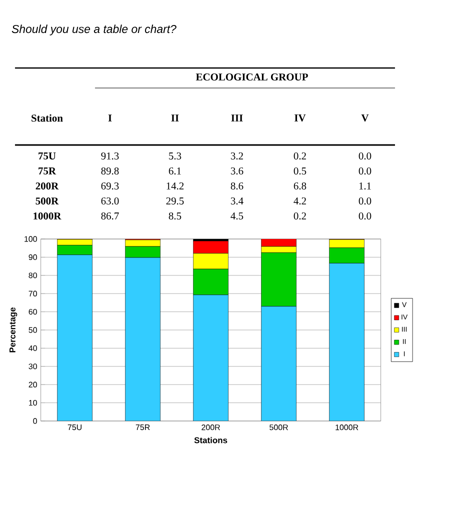 The image size is (450, 512). Describe the element at coordinates (110, 118) in the screenshot. I see `text: I` at that location.